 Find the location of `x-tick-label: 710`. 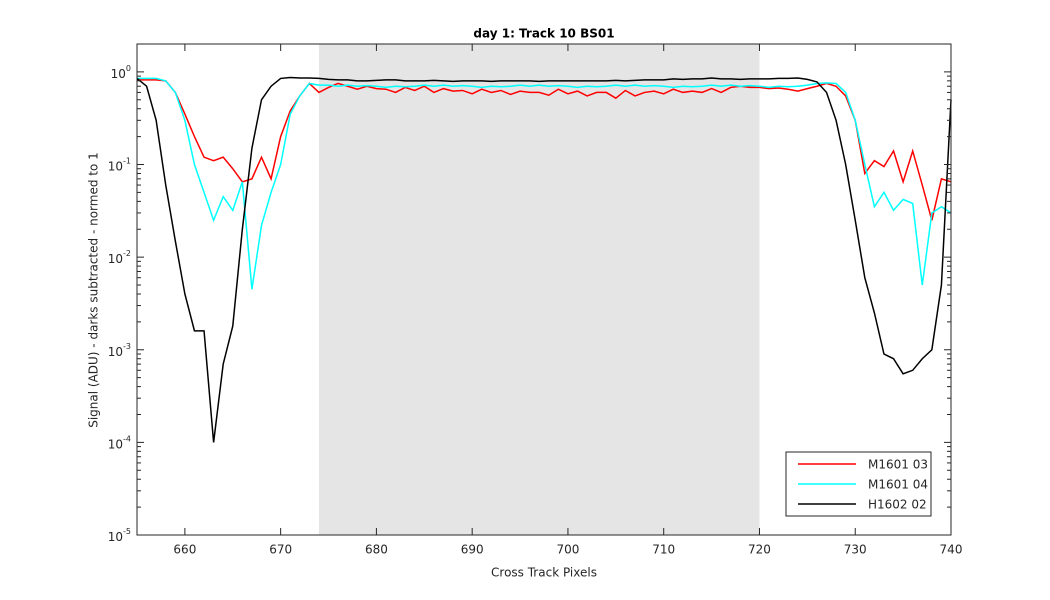

x-tick-label: 710 is located at coordinates (663, 550).